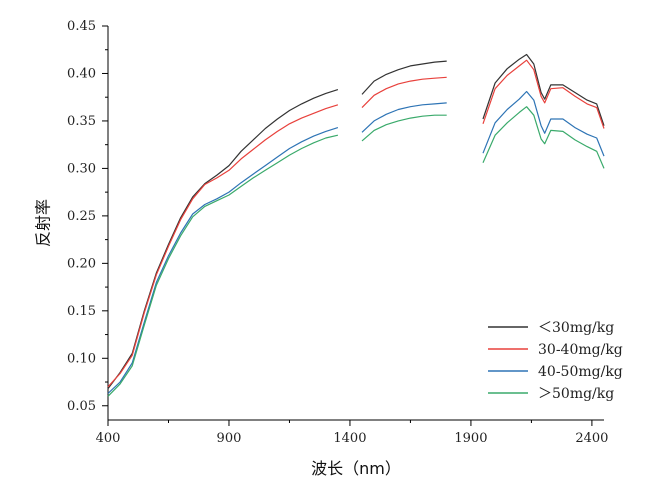 The image size is (671, 490). I want to click on x-tick-label-900: 900, so click(229, 438).